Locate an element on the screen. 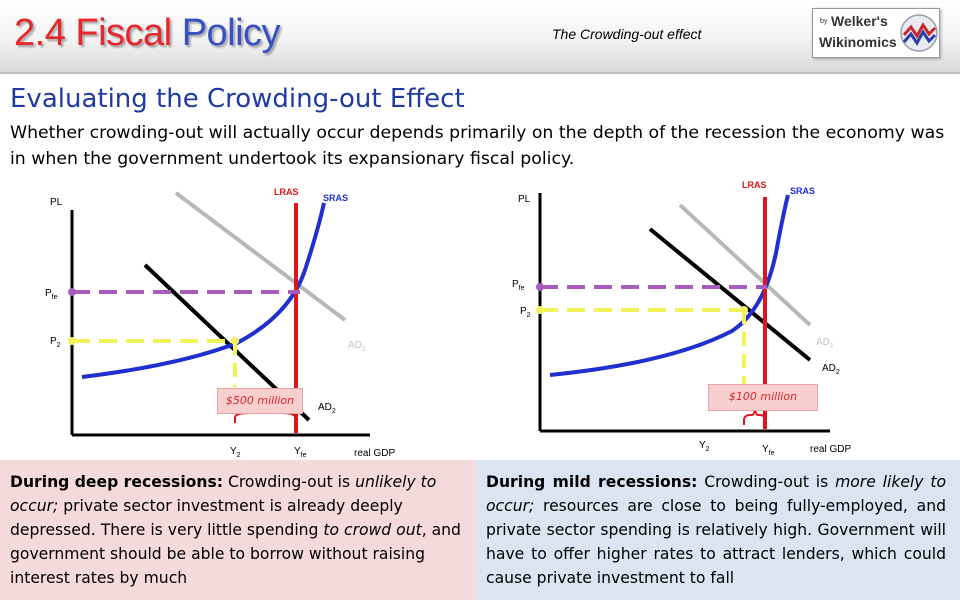 The width and height of the screenshot is (960, 600). header-divider is located at coordinates (480, 73).